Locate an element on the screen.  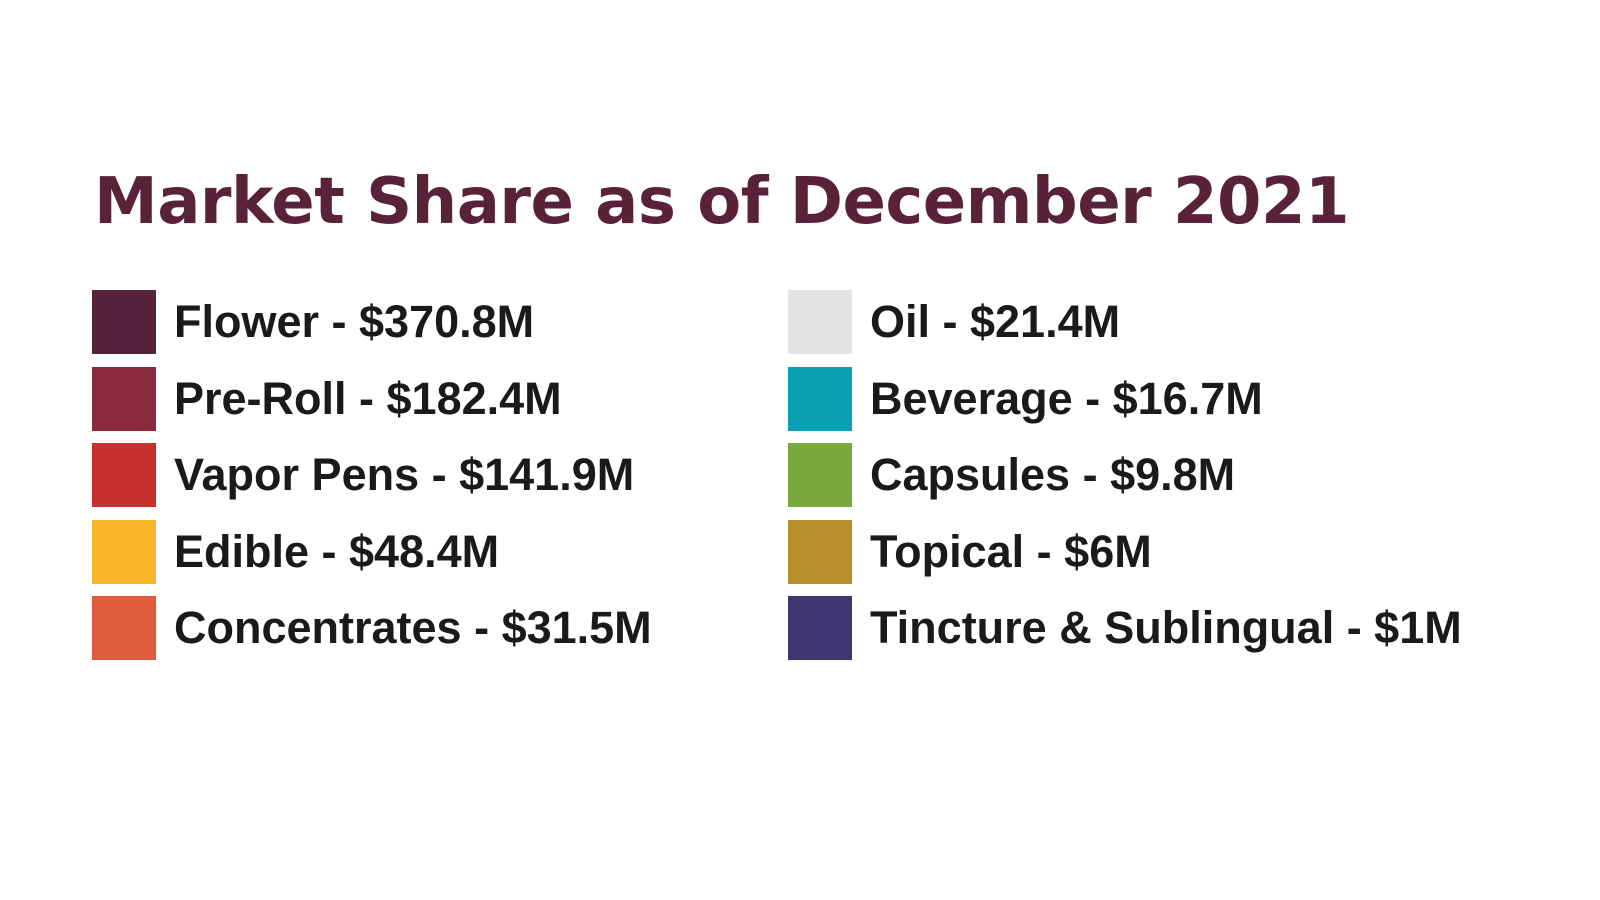
legend-label: Beverage - $16.7M is located at coordinates (1066, 398).